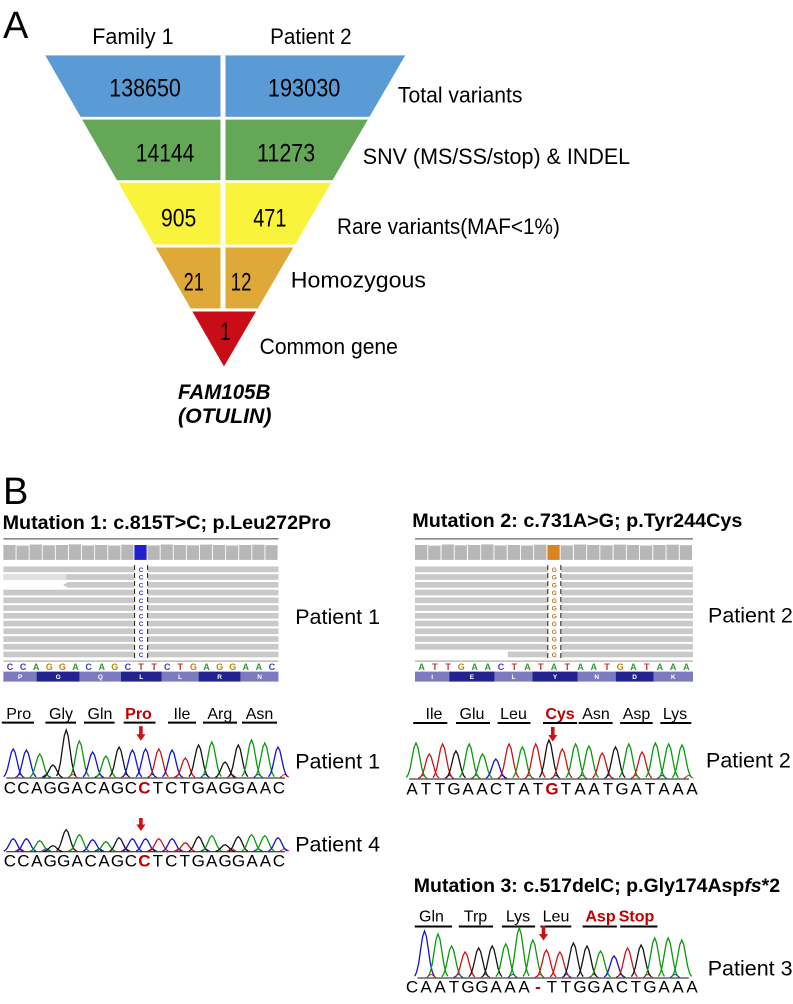 This screenshot has width=793, height=1004. What do you see at coordinates (15, 492) in the screenshot?
I see `svg-text: B` at bounding box center [15, 492].